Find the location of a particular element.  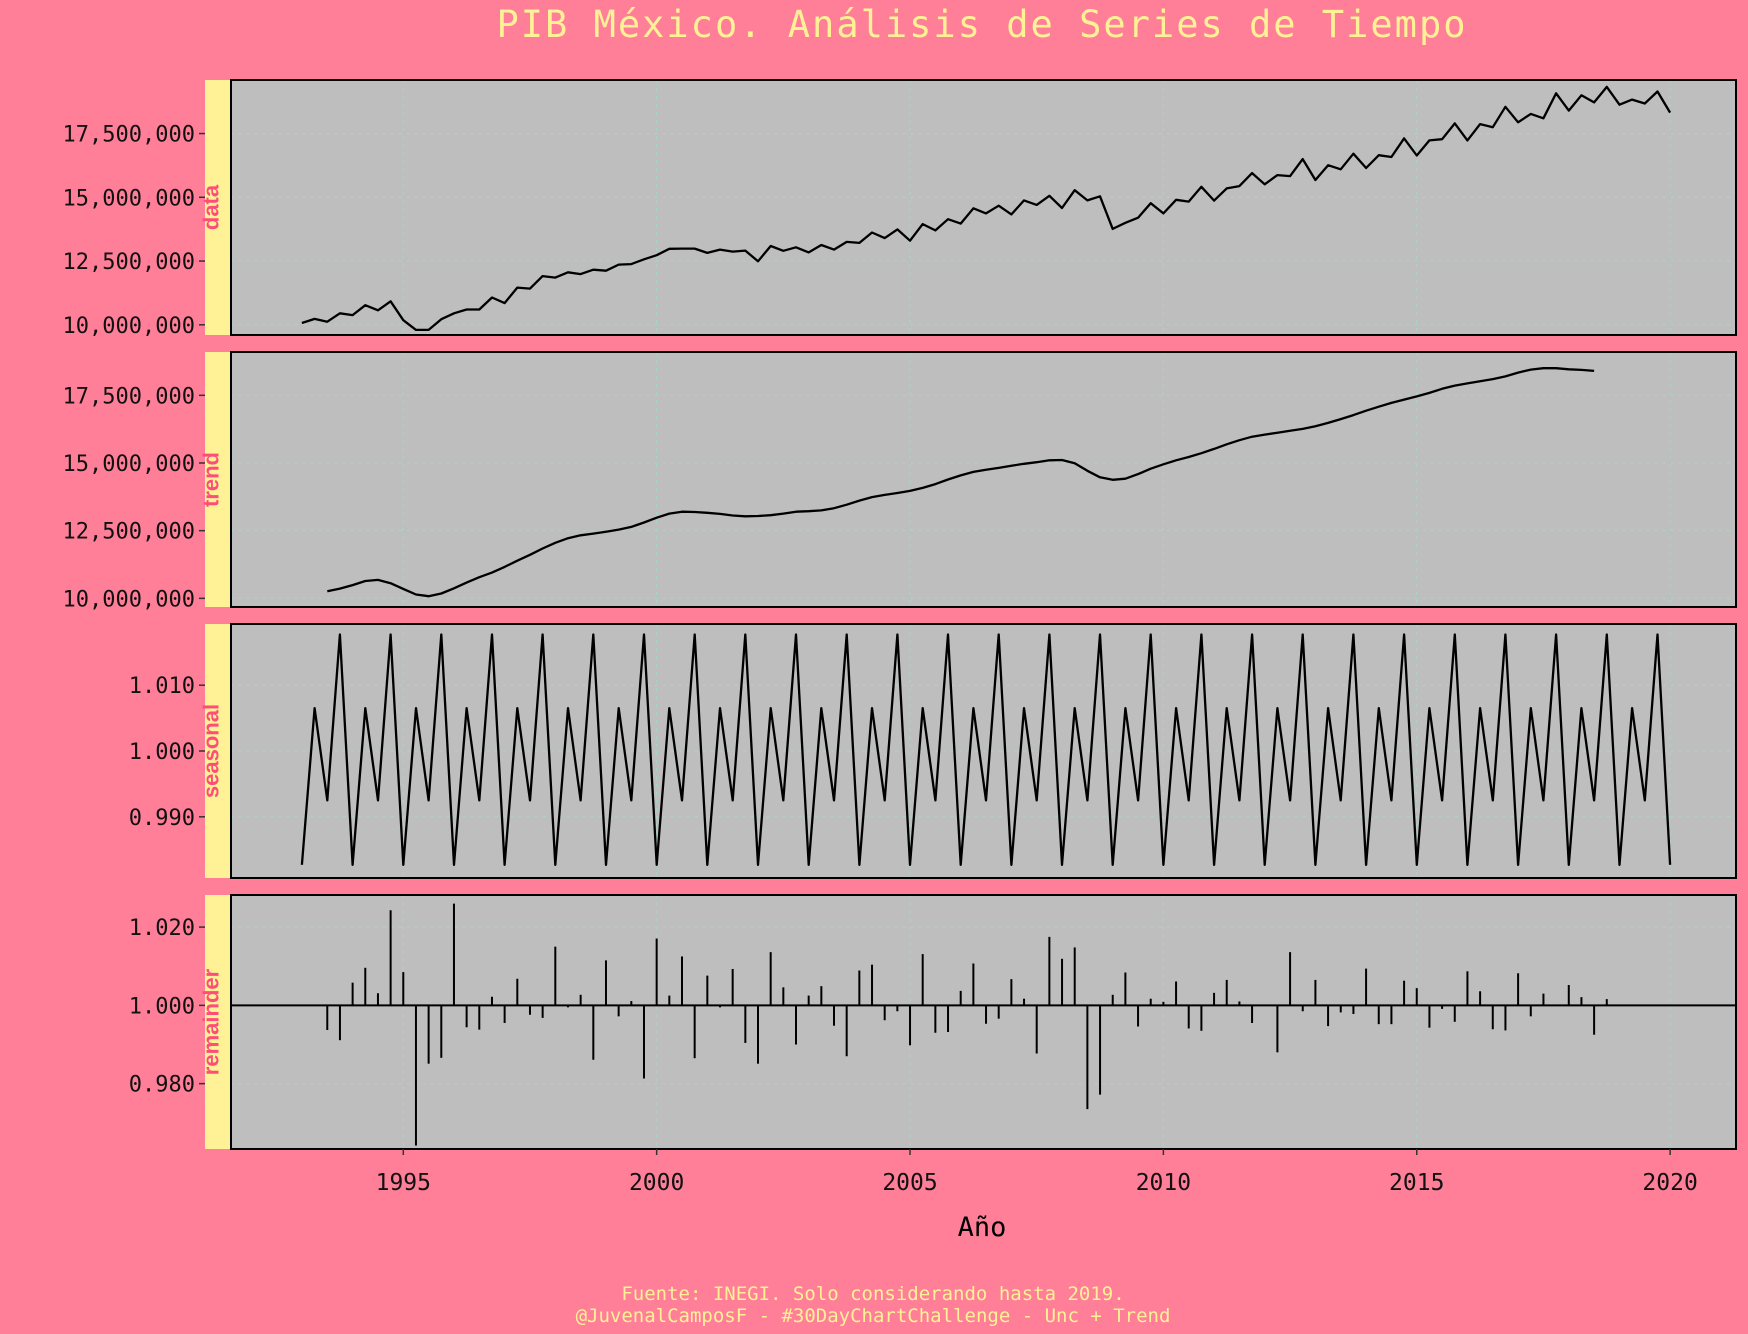

strip-label-data: data is located at coordinates (210, 207).